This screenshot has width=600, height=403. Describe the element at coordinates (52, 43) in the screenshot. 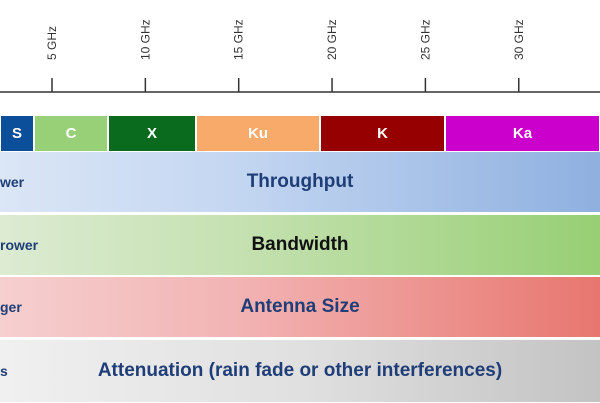

I see `frequency-tick-label: 5 GHz` at that location.